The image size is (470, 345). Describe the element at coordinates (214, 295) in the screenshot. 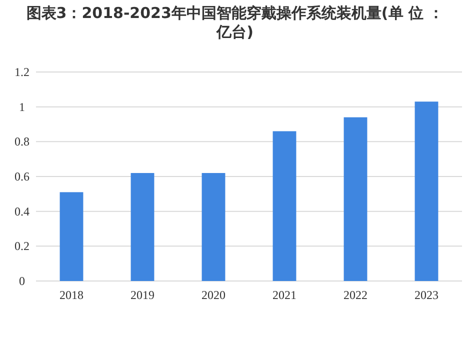

I see `x-tick-label: 2020` at that location.